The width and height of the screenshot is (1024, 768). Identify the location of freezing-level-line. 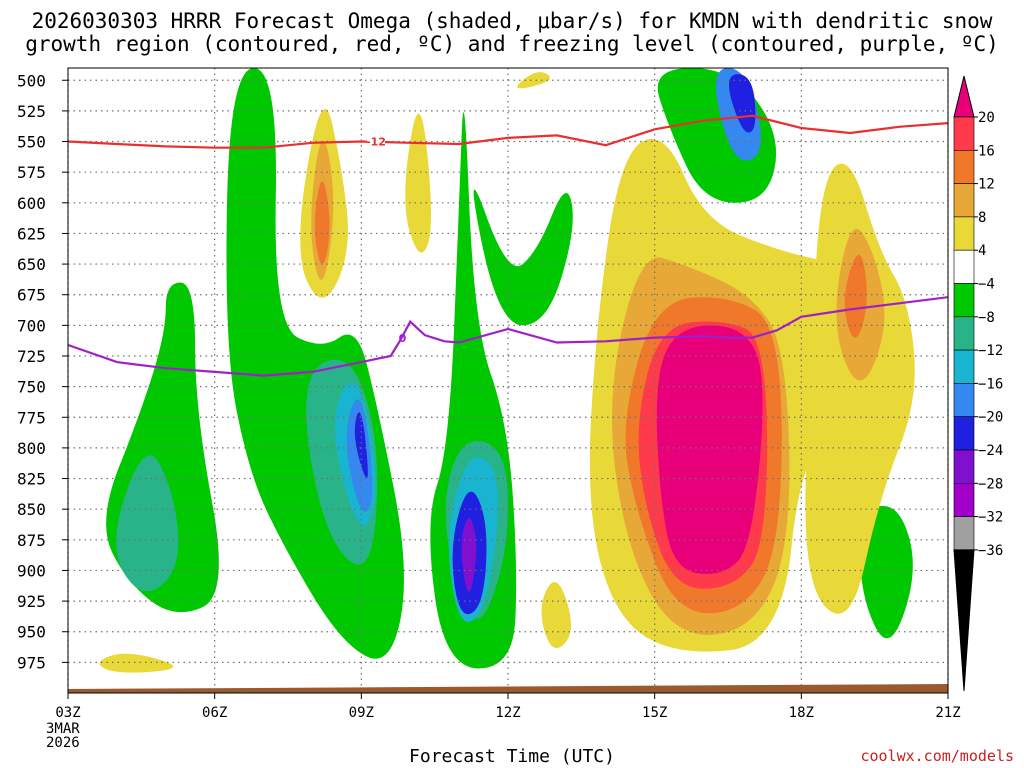
(508, 336).